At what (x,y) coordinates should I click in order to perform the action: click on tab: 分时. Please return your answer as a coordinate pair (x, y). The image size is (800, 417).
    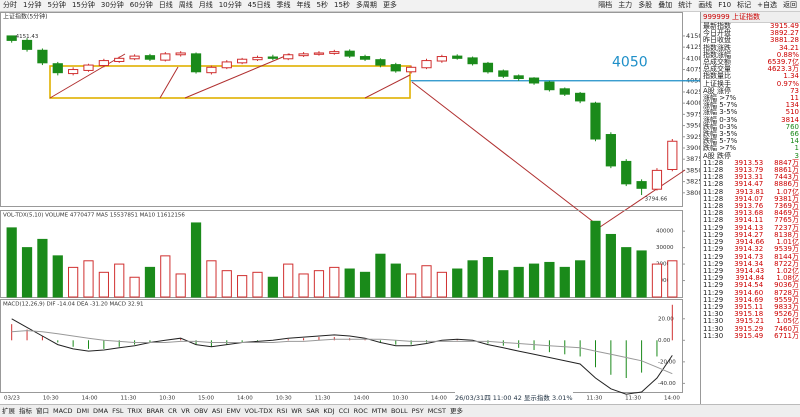
    Looking at the image, I should click on (10, 5).